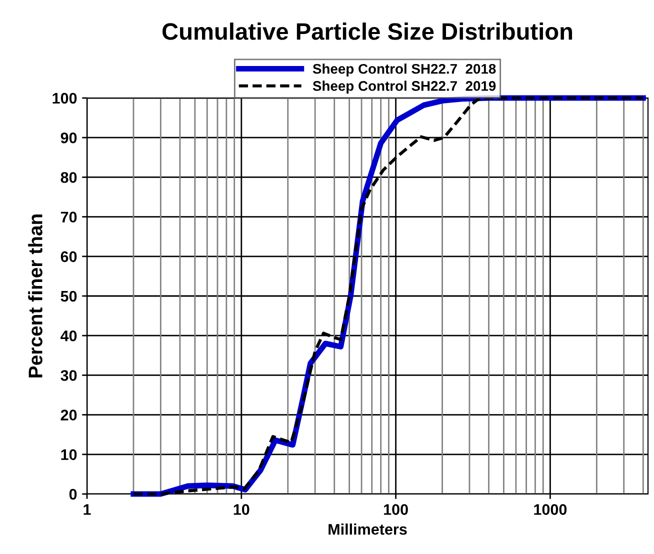 This screenshot has height=554, width=654. Describe the element at coordinates (68, 296) in the screenshot. I see `y-tick-label: 50` at that location.